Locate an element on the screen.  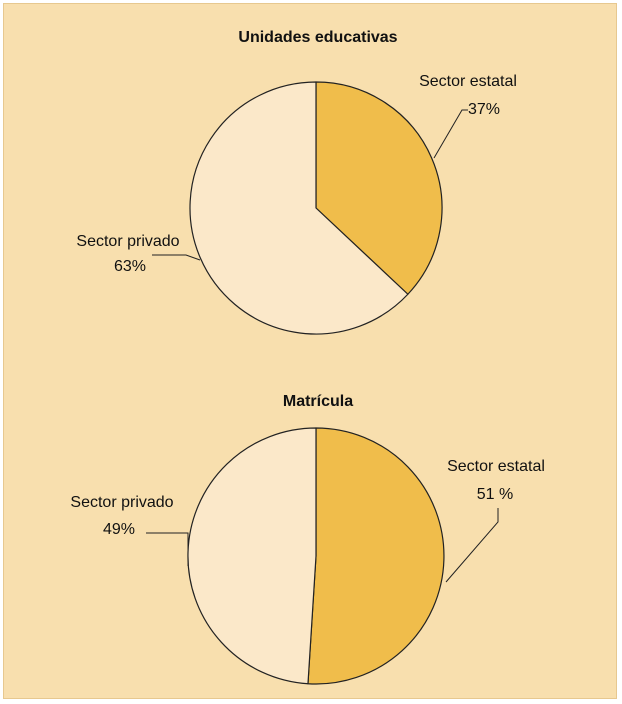
chart-1-leader-estatal is located at coordinates (450, 134).